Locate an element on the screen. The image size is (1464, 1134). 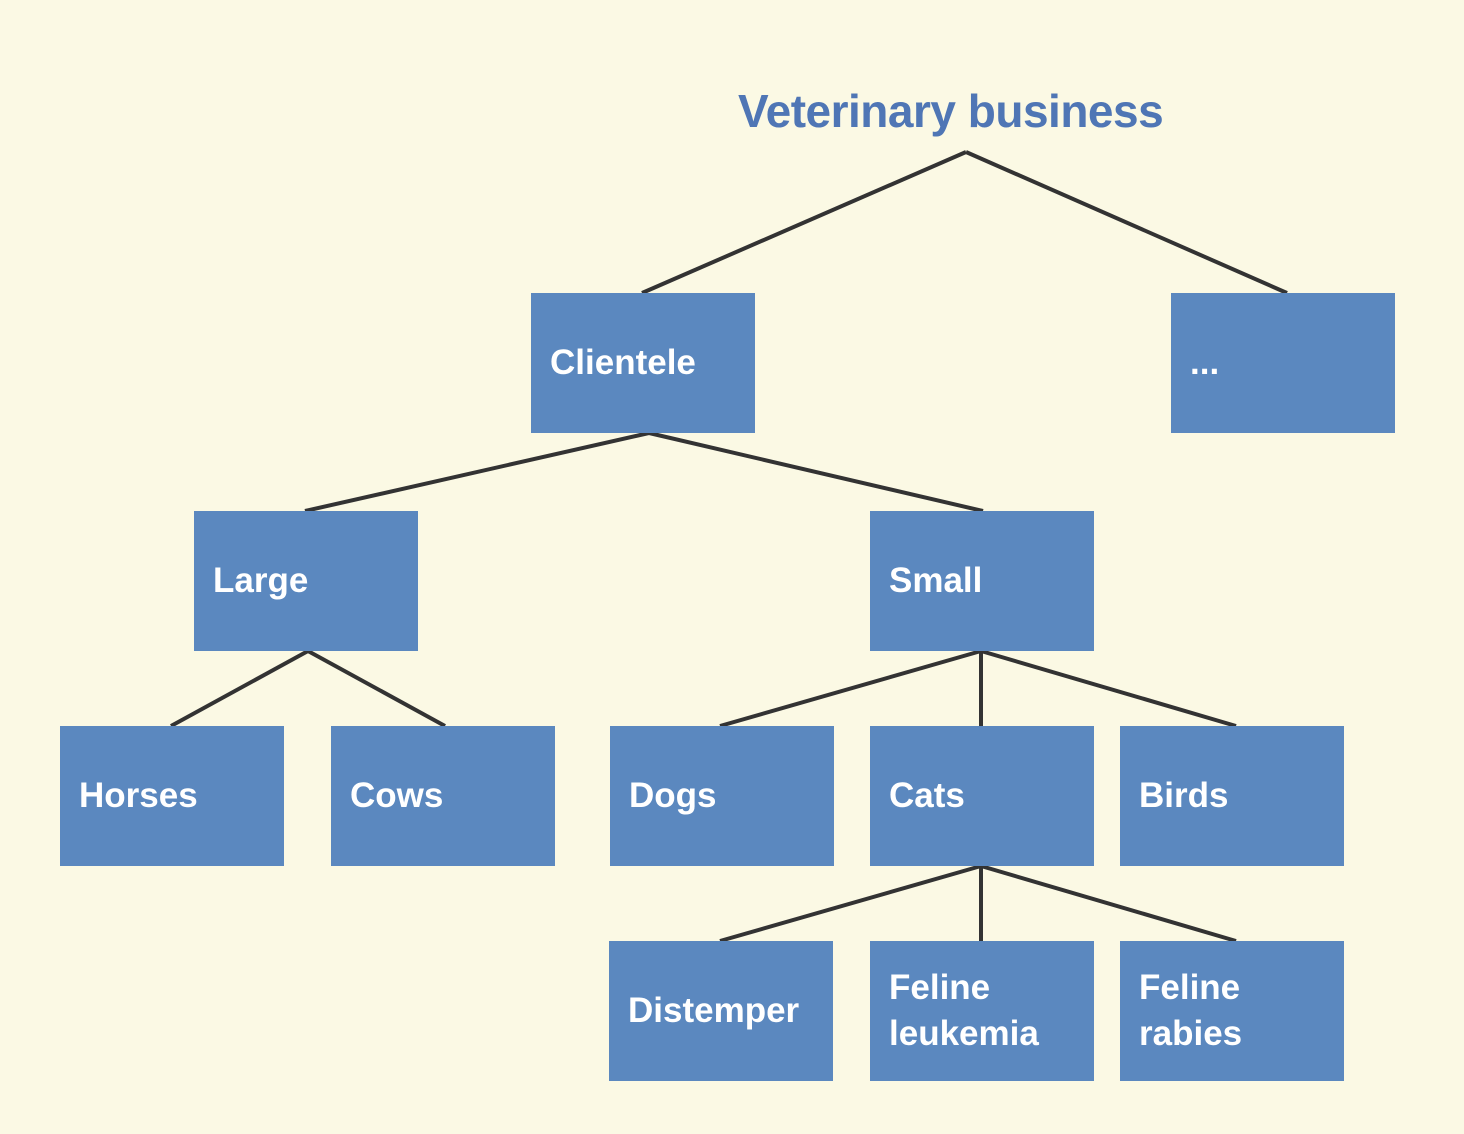
node-feline-leukemia: Feline leukemia is located at coordinates (982, 1011).